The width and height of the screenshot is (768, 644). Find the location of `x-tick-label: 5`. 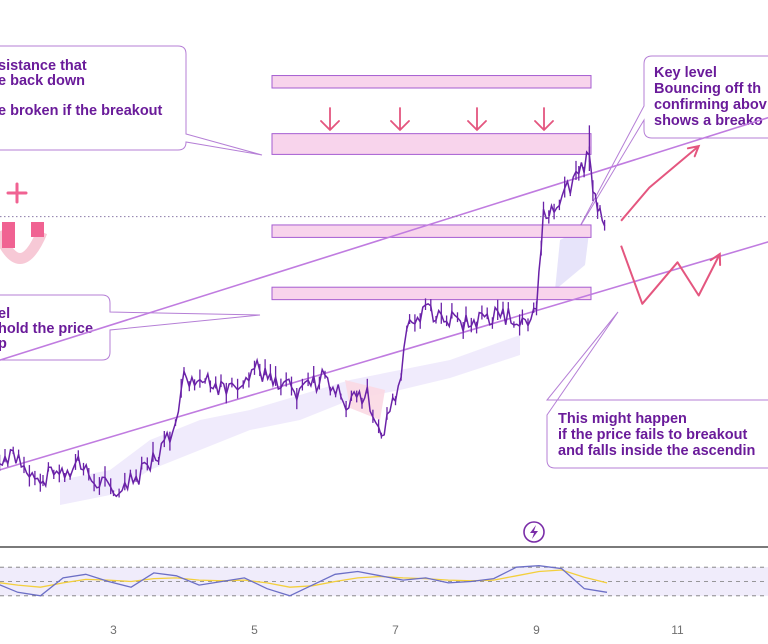

x-tick-label: 5 is located at coordinates (254, 630).